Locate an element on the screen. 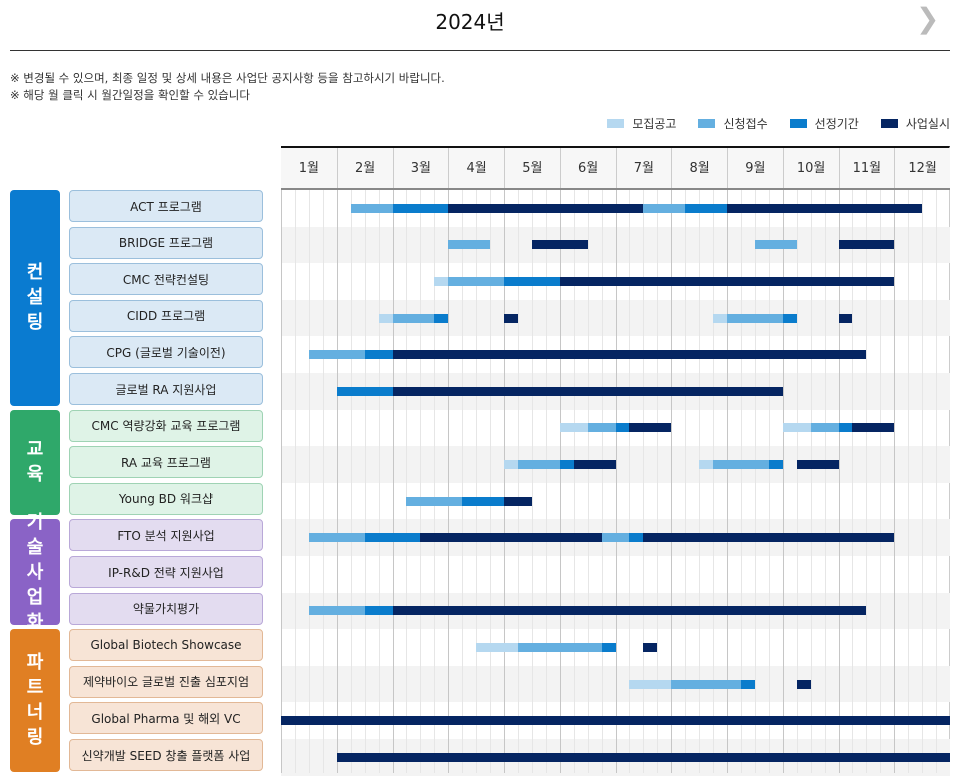 The height and width of the screenshot is (779, 960). category-0: 컨설팅 is located at coordinates (35, 298).